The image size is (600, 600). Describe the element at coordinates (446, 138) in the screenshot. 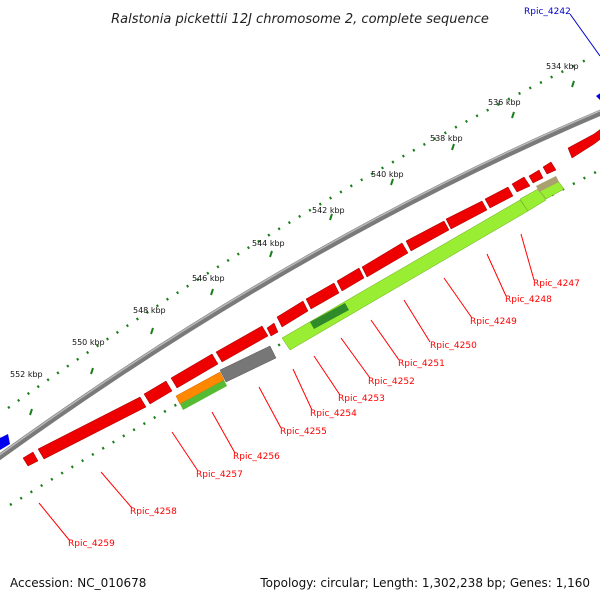

I see `tick-label: 538 kbp` at that location.